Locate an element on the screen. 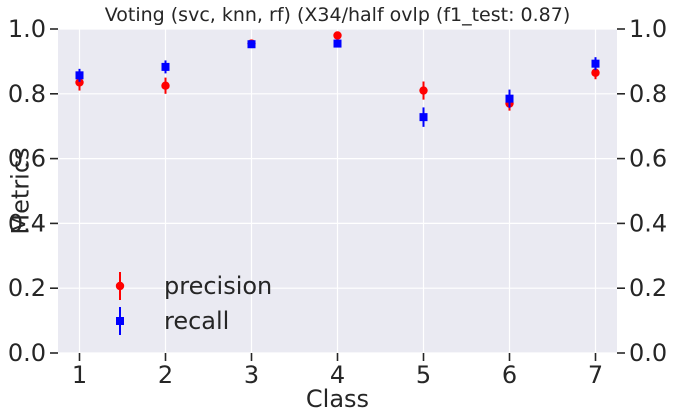  y-tick-label-left: 0.4 is located at coordinates (27, 223).